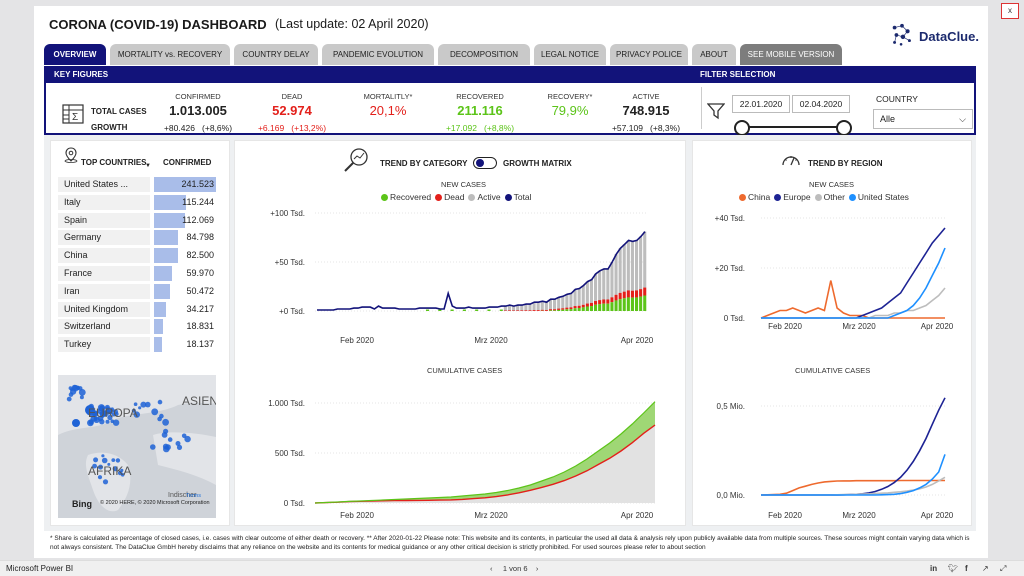 The image size is (1024, 576). What do you see at coordinates (761, 104) in the screenshot?
I see `date-from-input: 22.01.2020` at bounding box center [761, 104].